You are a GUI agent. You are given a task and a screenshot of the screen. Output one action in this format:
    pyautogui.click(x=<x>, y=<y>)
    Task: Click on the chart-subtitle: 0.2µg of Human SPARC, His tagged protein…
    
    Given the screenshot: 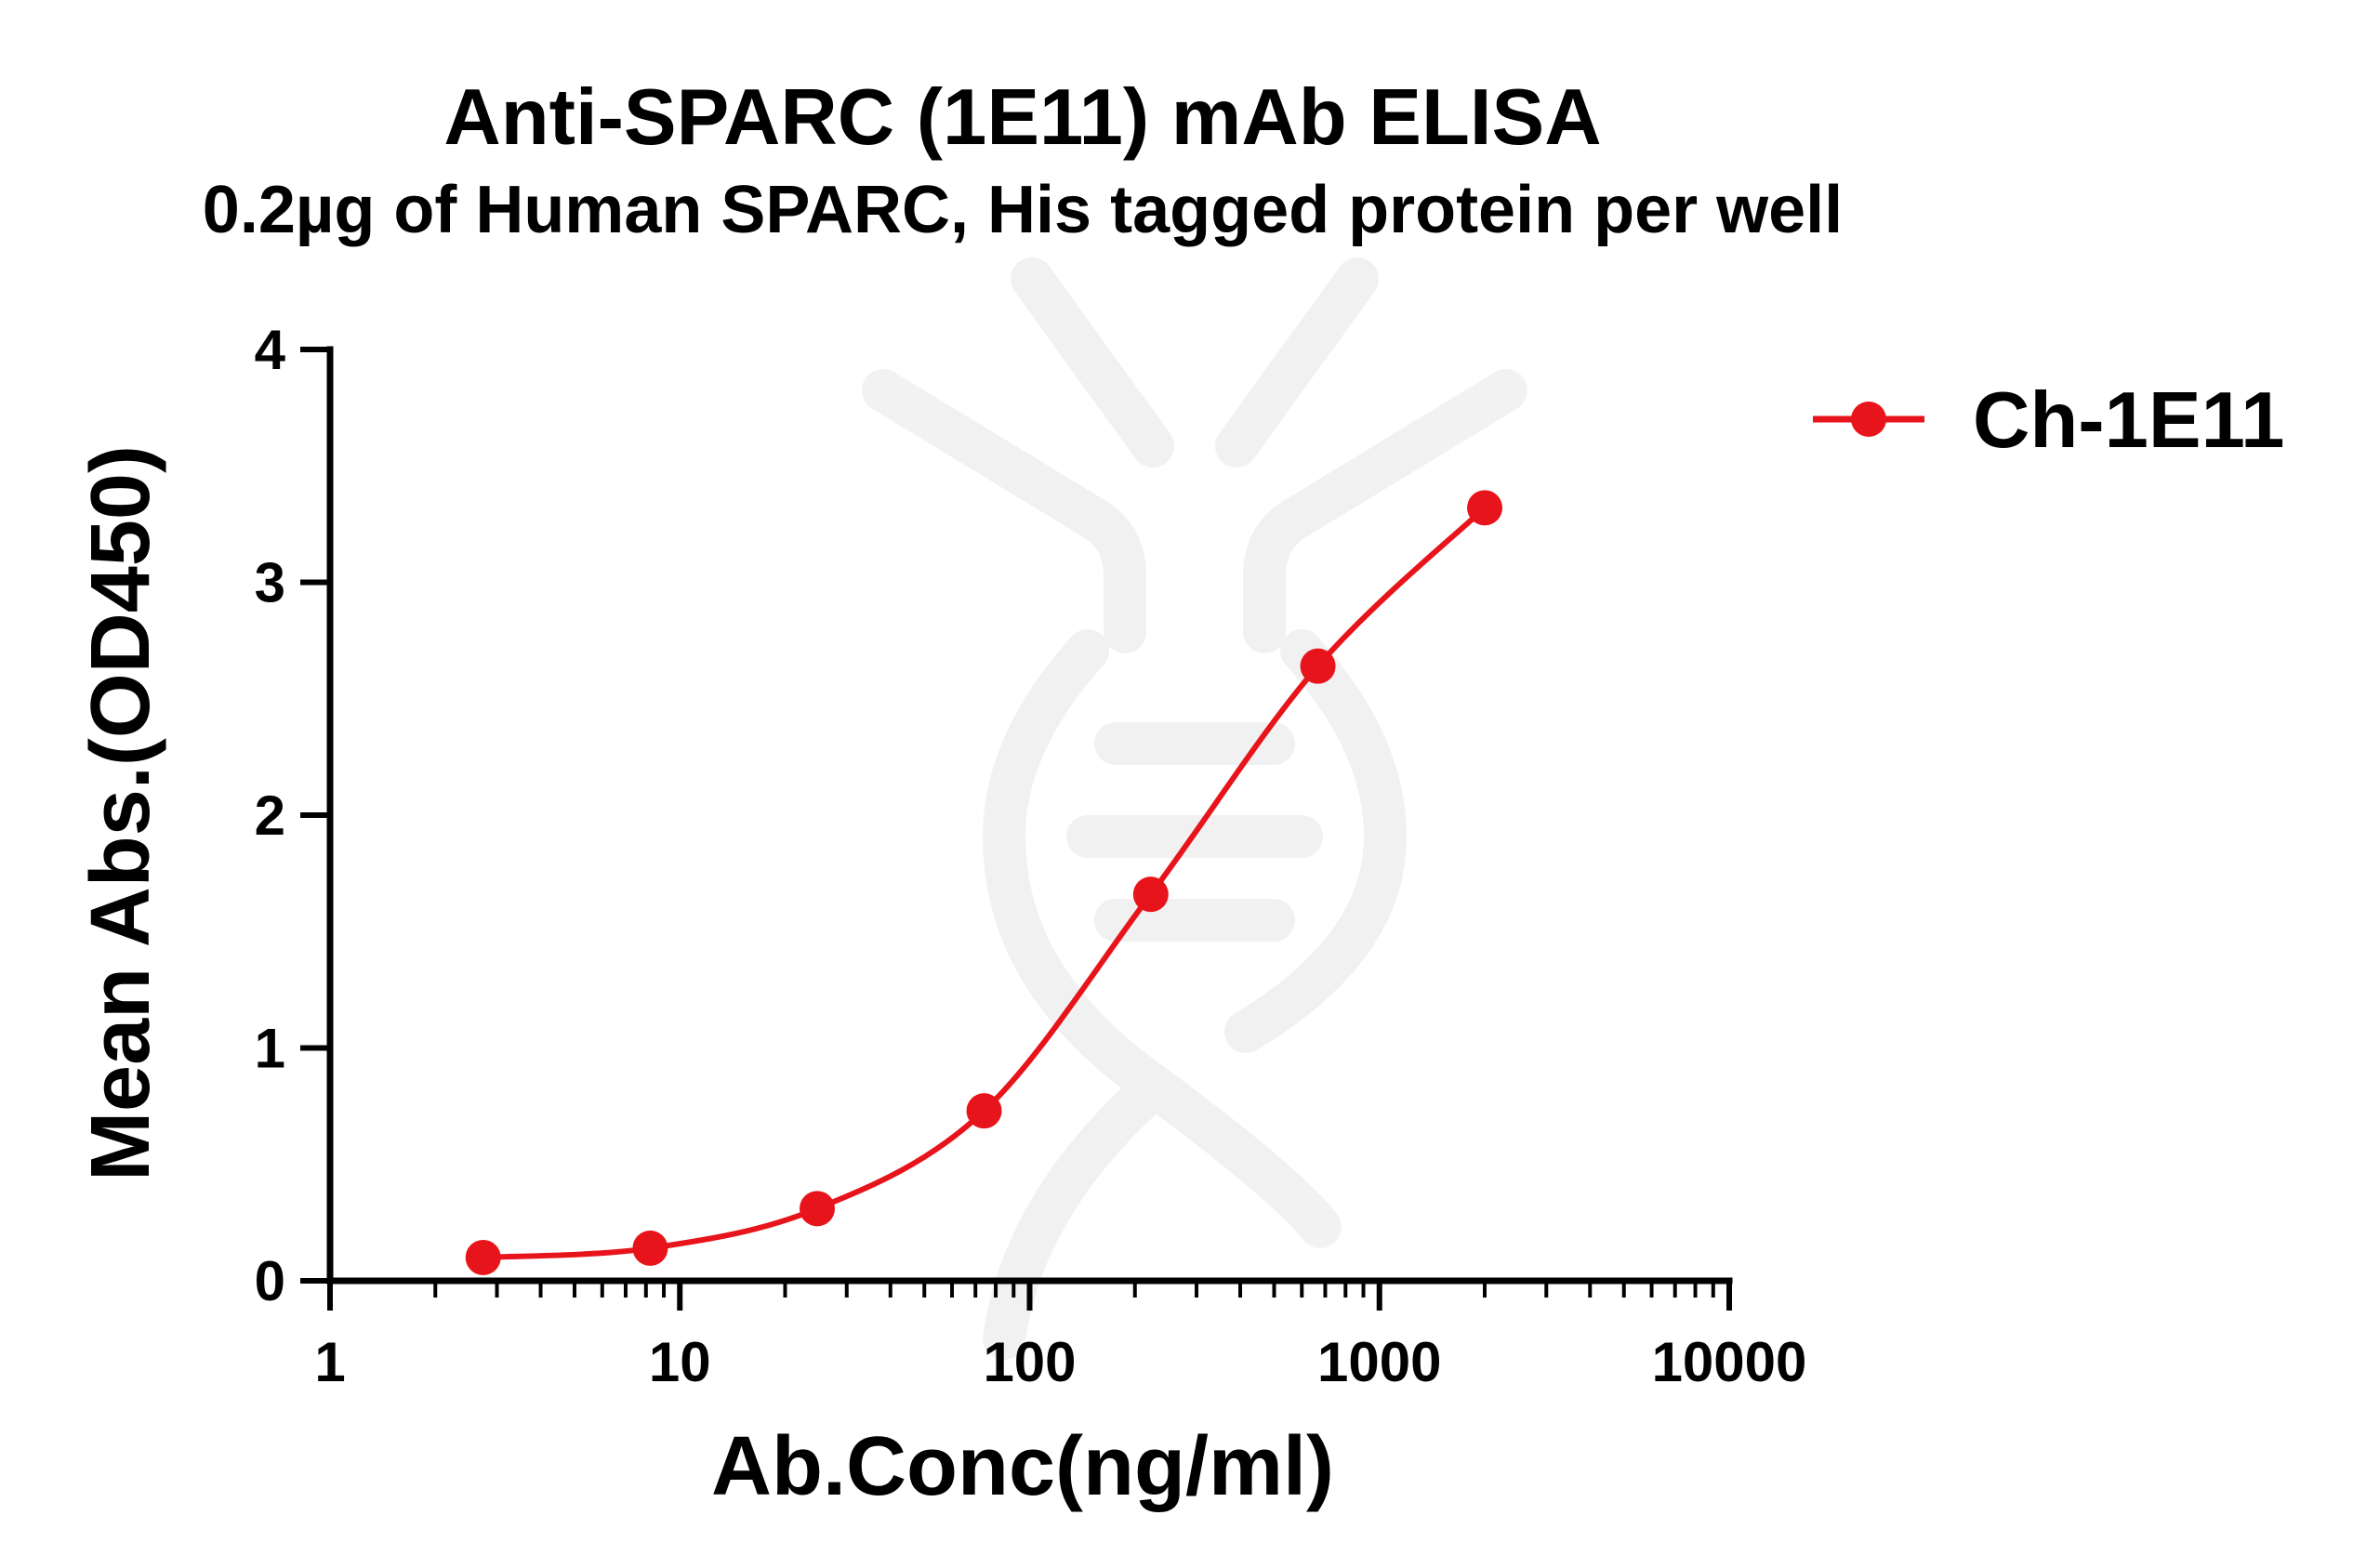 What is the action you would take?
    pyautogui.click(x=1023, y=210)
    